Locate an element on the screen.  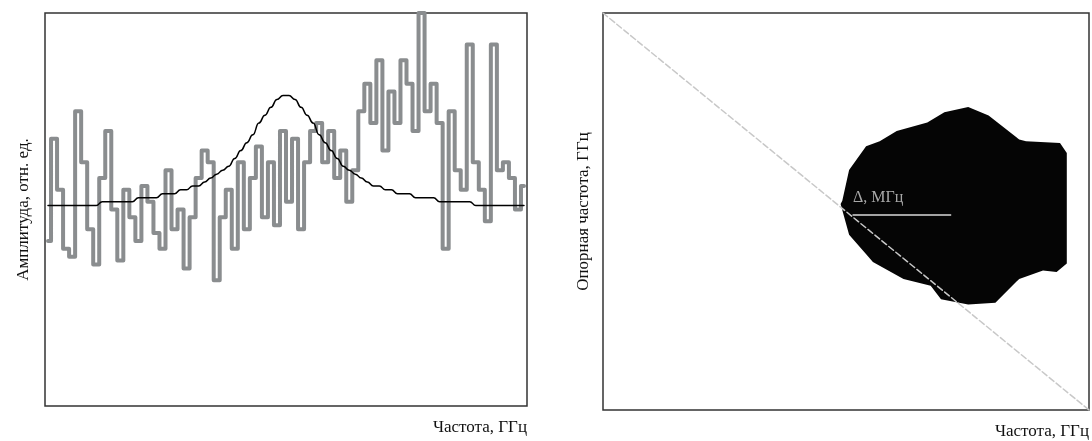
annotation: Δ, МГц is located at coordinates (878, 197).